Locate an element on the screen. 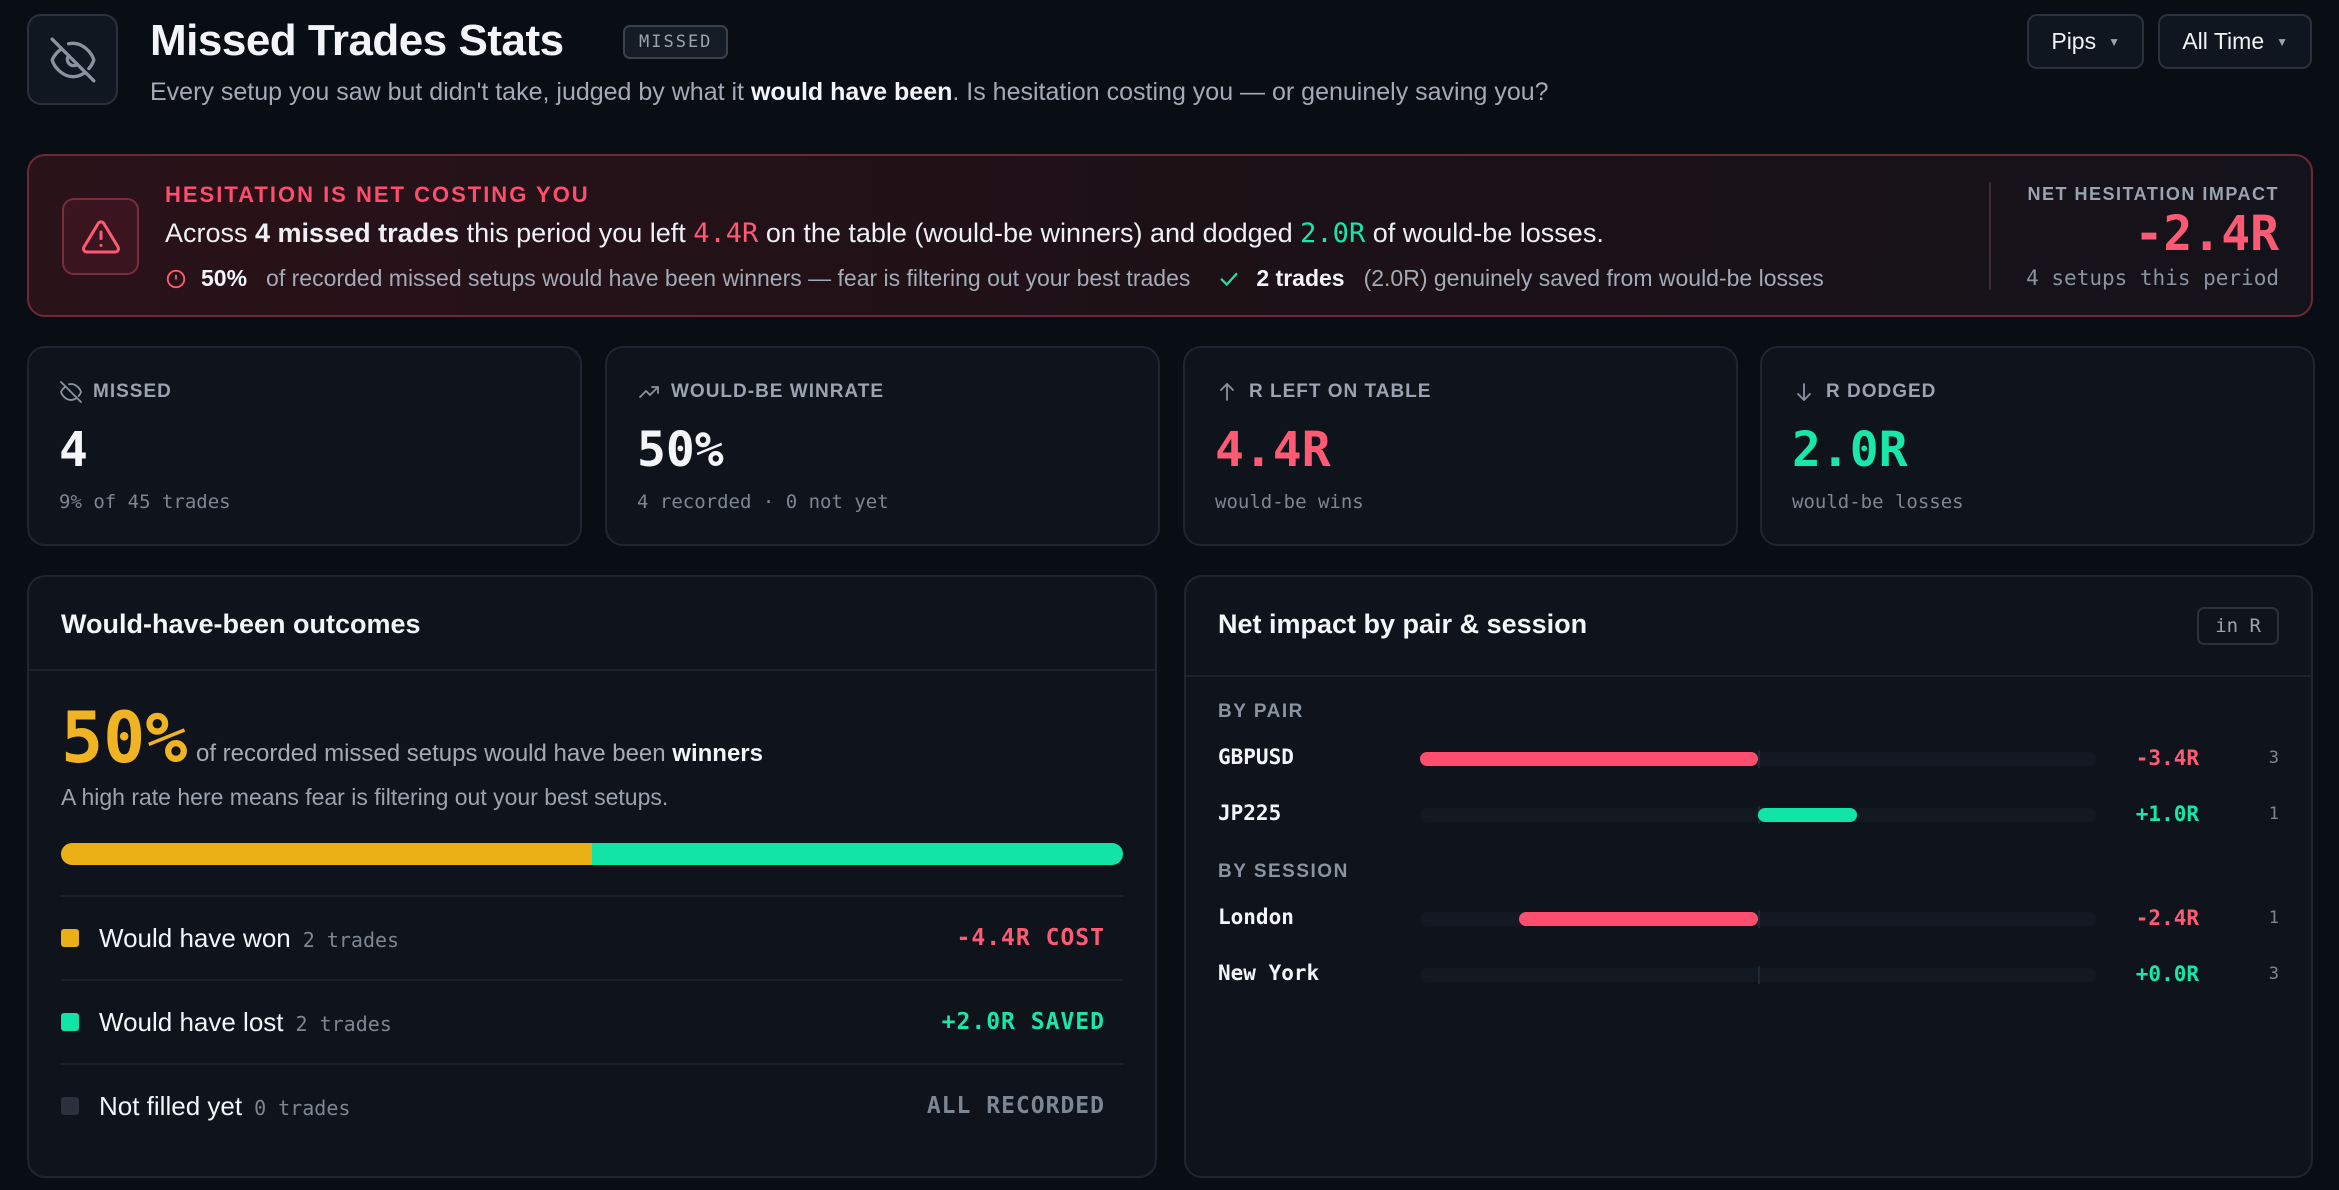 The height and width of the screenshot is (1190, 2339). arrow-down-icon is located at coordinates (1804, 392).